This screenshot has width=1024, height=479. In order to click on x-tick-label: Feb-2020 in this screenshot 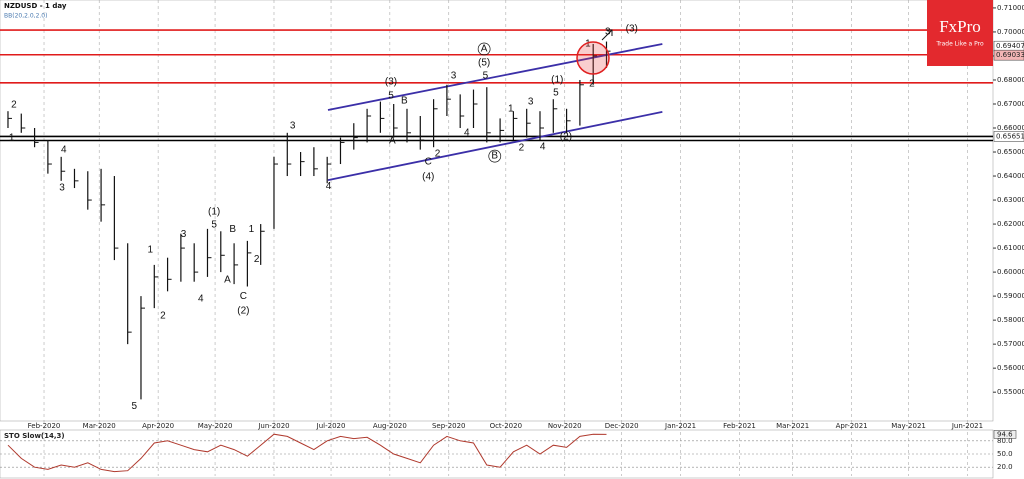, I will do `click(44, 426)`.